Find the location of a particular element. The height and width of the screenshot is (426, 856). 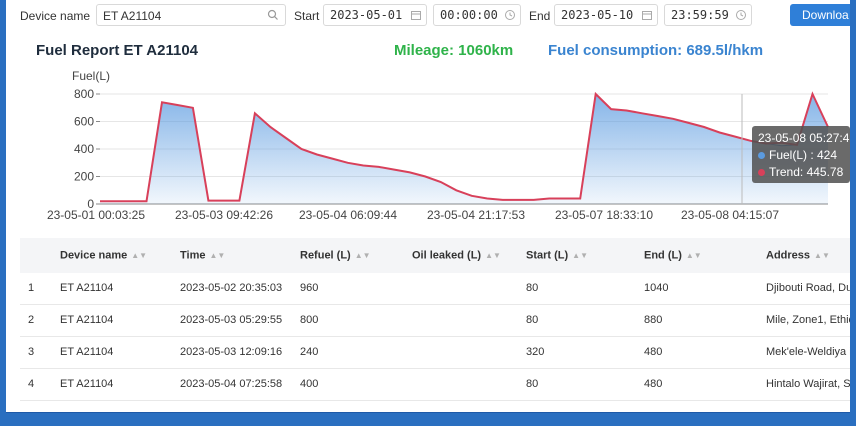

end-time-input: 23:59:59 is located at coordinates (708, 15).